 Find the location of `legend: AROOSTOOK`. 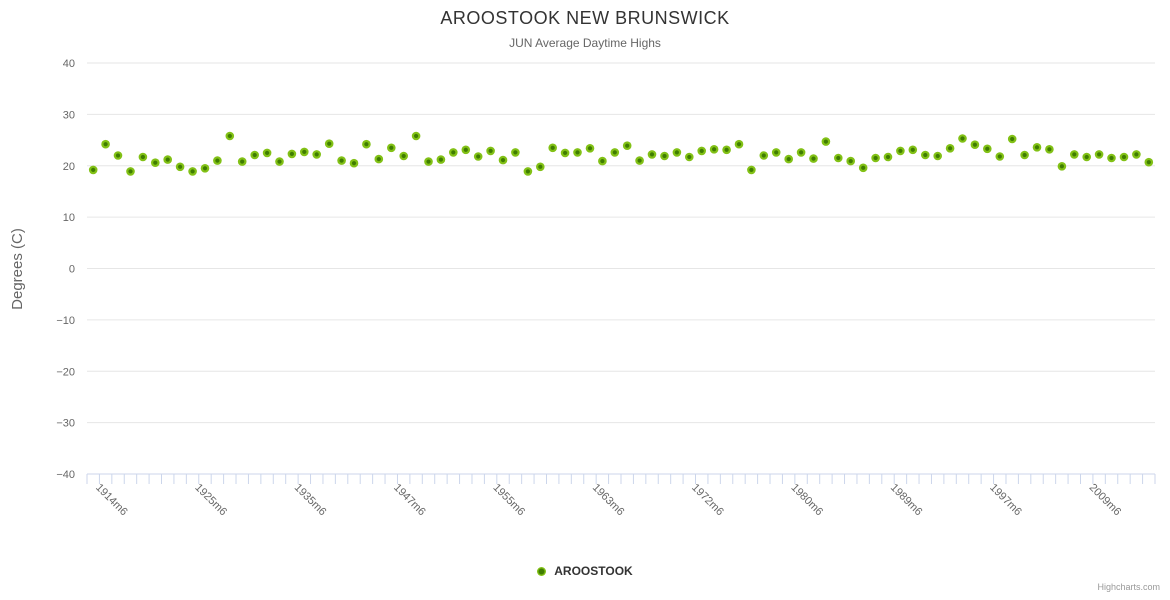

legend: AROOSTOOK is located at coordinates (585, 571).